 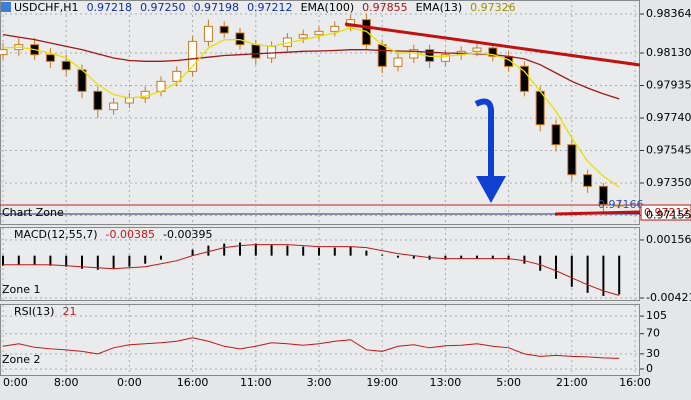 What do you see at coordinates (34, 311) in the screenshot?
I see `header-text: RSI(13)` at bounding box center [34, 311].